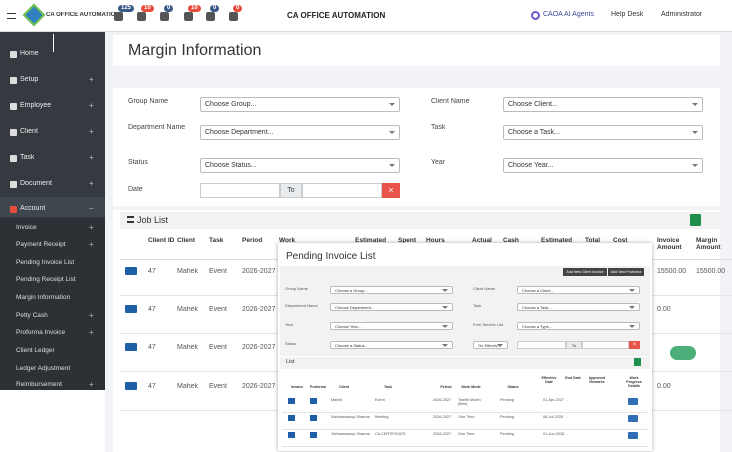 This screenshot has width=732, height=452. I want to click on filter-label: Task, so click(438, 127).